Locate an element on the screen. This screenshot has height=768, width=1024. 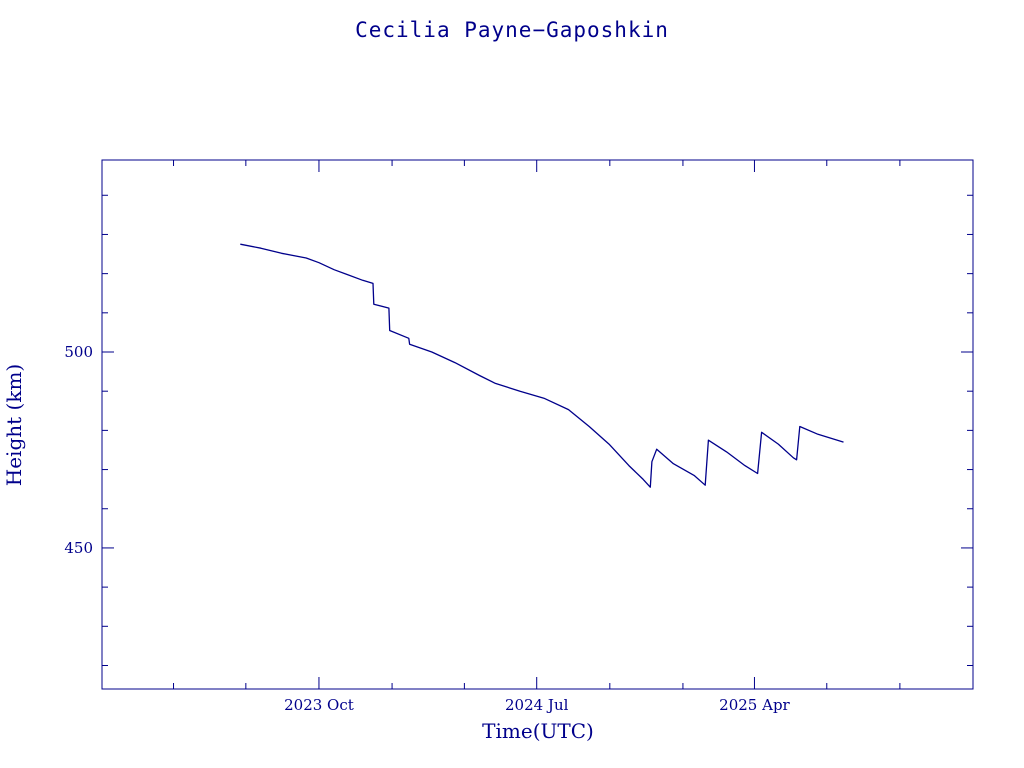
chart-title: Cecilia Payne−Gaposhkin is located at coordinates (512, 30).